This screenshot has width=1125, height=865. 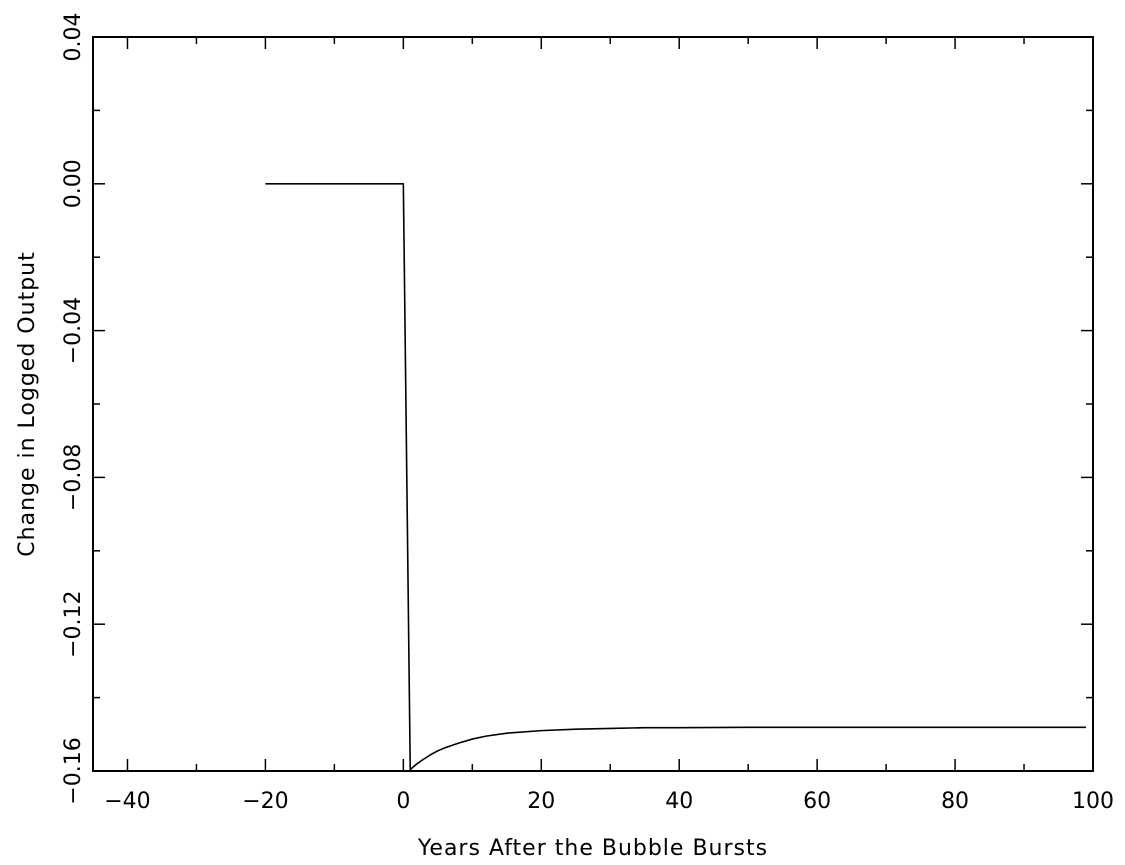 What do you see at coordinates (127, 801) in the screenshot?
I see `x-tick-label: −40` at bounding box center [127, 801].